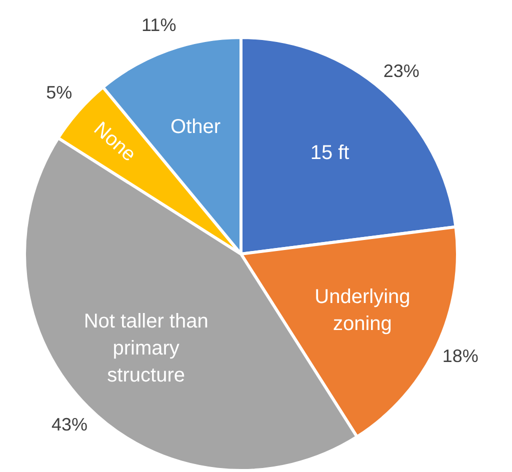 The height and width of the screenshot is (472, 512). I want to click on data-label: 5%, so click(59, 92).